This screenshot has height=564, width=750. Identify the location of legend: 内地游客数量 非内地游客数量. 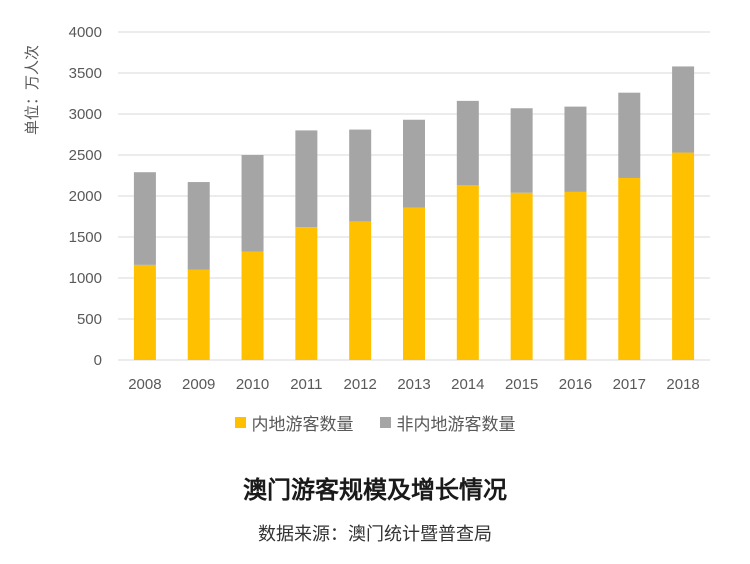
(375, 422).